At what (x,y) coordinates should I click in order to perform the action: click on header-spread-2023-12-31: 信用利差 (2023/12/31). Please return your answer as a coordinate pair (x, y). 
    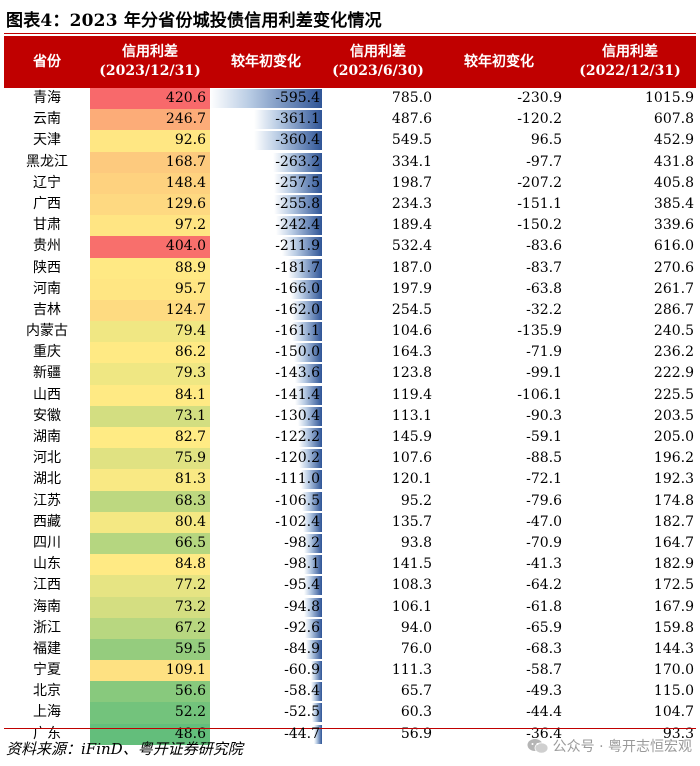
    Looking at the image, I should click on (150, 62).